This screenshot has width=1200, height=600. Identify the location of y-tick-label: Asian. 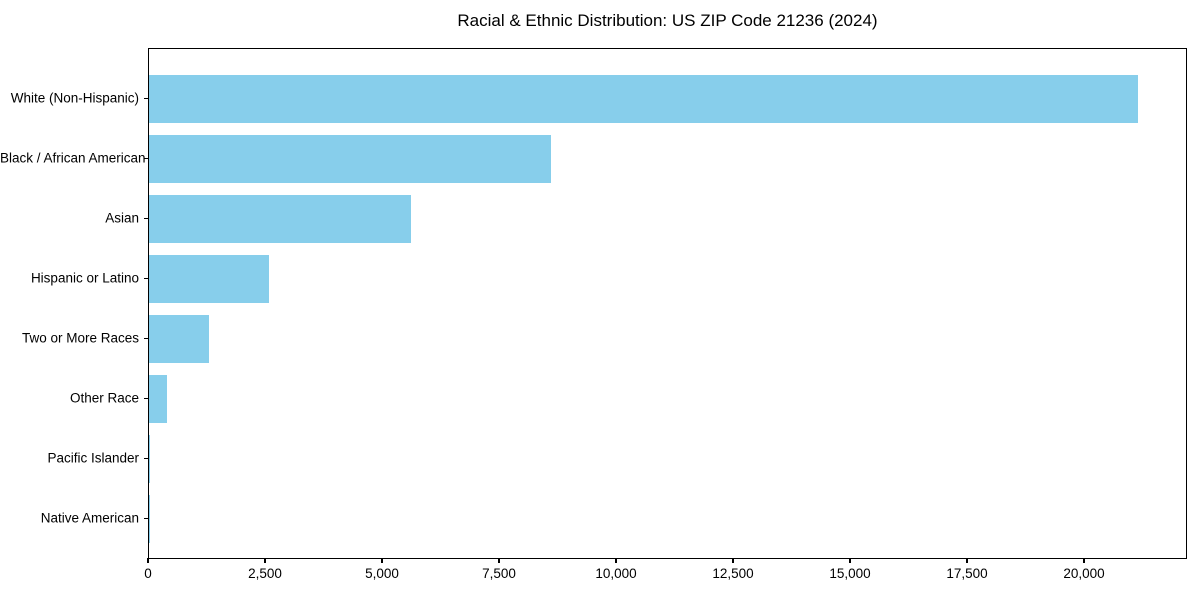
(122, 217).